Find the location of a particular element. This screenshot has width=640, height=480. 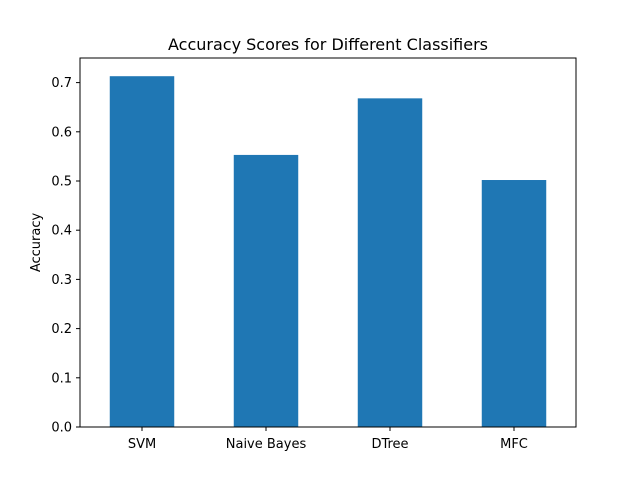

bar-dtree is located at coordinates (390, 263).